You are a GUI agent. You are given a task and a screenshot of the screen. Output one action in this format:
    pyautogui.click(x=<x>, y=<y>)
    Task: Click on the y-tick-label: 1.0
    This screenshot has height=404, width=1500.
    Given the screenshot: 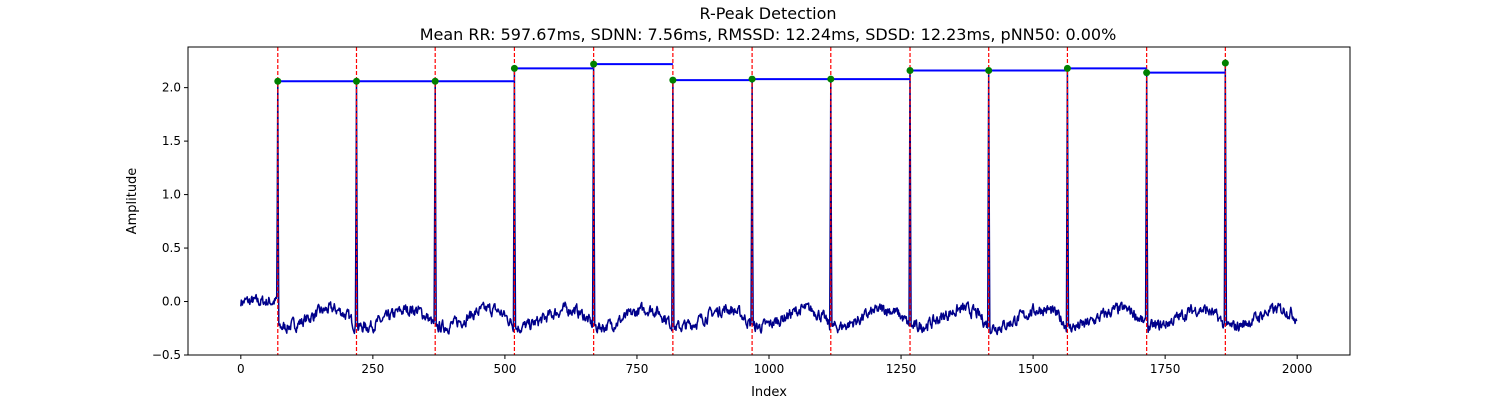 What is the action you would take?
    pyautogui.click(x=171, y=195)
    